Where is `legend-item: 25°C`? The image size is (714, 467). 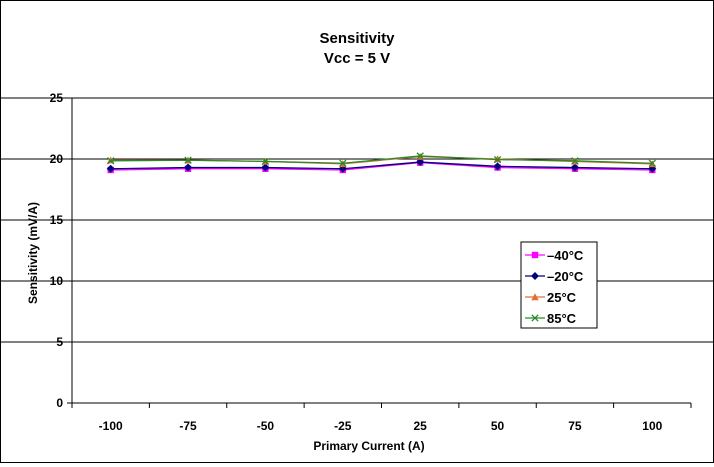 legend-item: 25°C is located at coordinates (551, 297).